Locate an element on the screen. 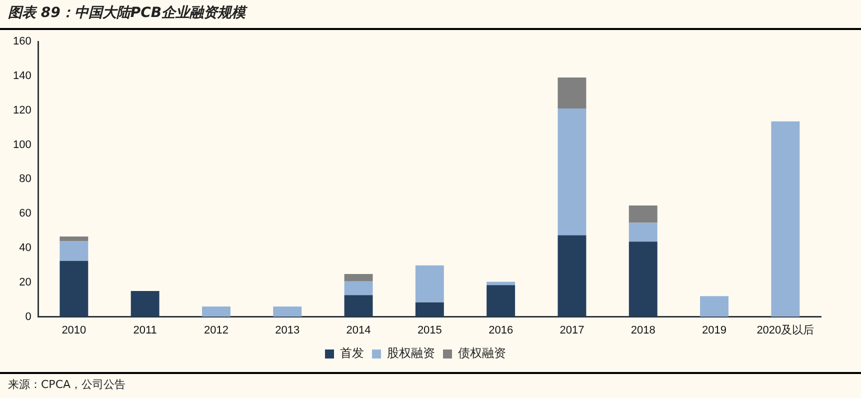 The image size is (861, 398). x-tick-label: 2020及以后 is located at coordinates (785, 329).